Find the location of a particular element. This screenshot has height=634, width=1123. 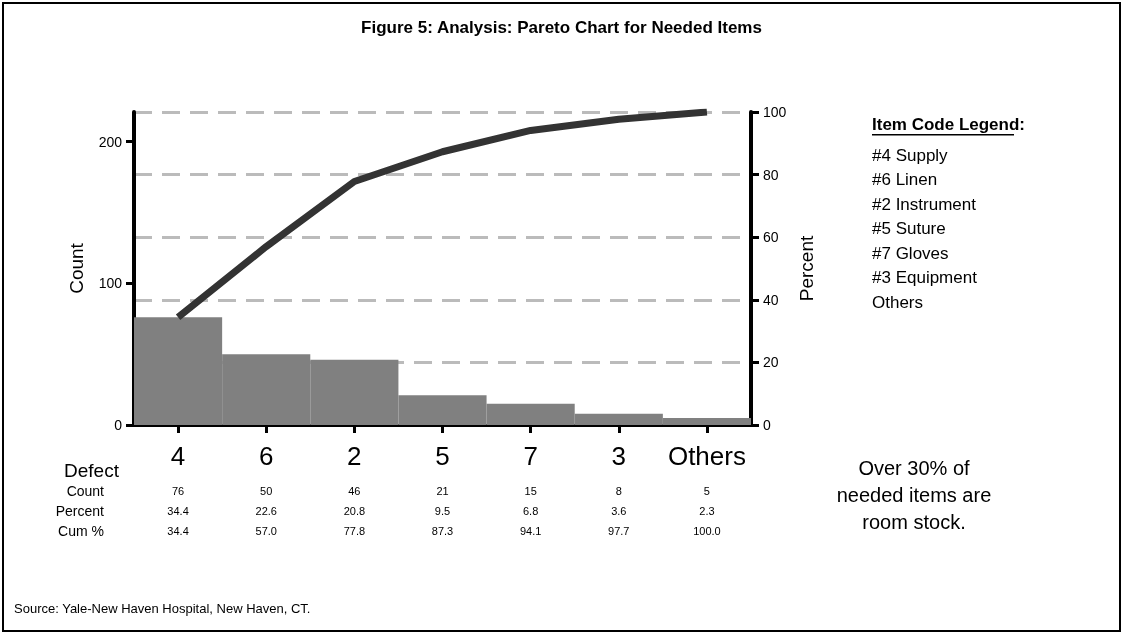

y2-axis-title: Percent is located at coordinates (807, 268).